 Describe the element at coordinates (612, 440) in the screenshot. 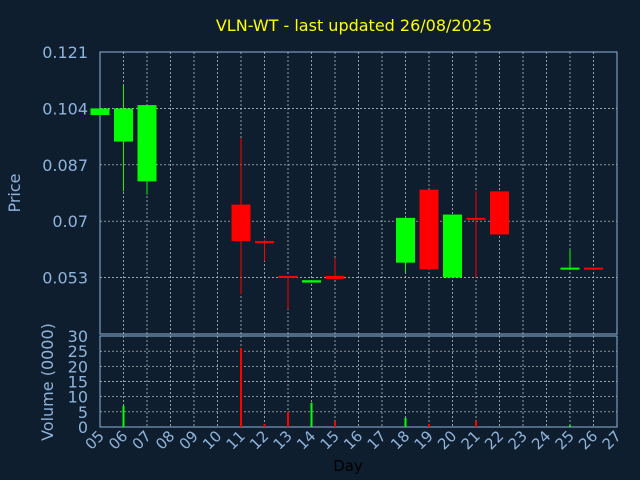

I see `x-tick-label: 27` at that location.